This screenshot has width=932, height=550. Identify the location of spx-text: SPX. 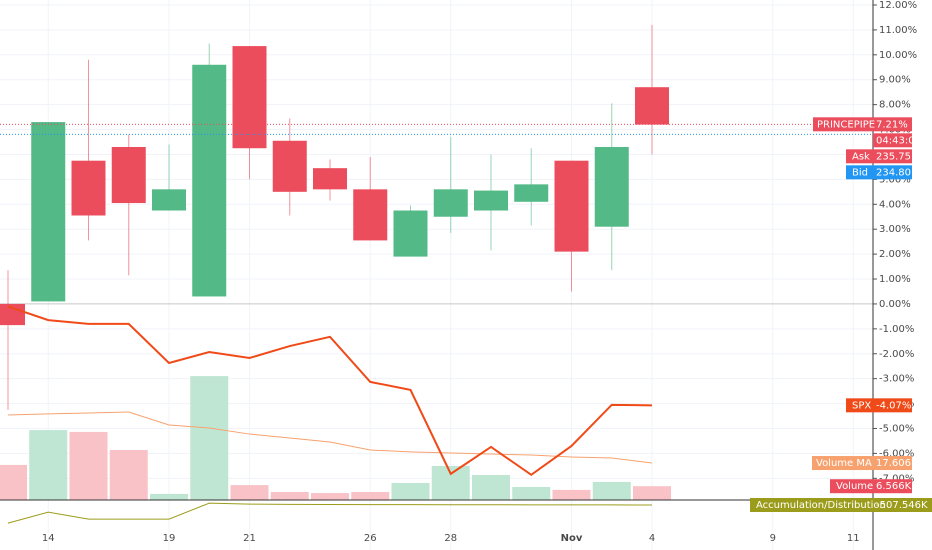
(861, 405).